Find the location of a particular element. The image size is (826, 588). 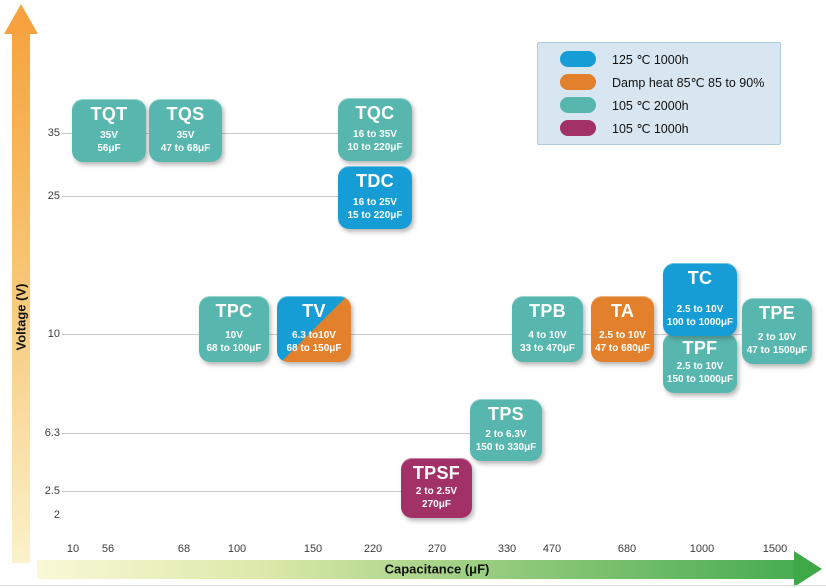

product-box-tps: TPS 2 to 6.3V 150 to 330μF is located at coordinates (506, 430).